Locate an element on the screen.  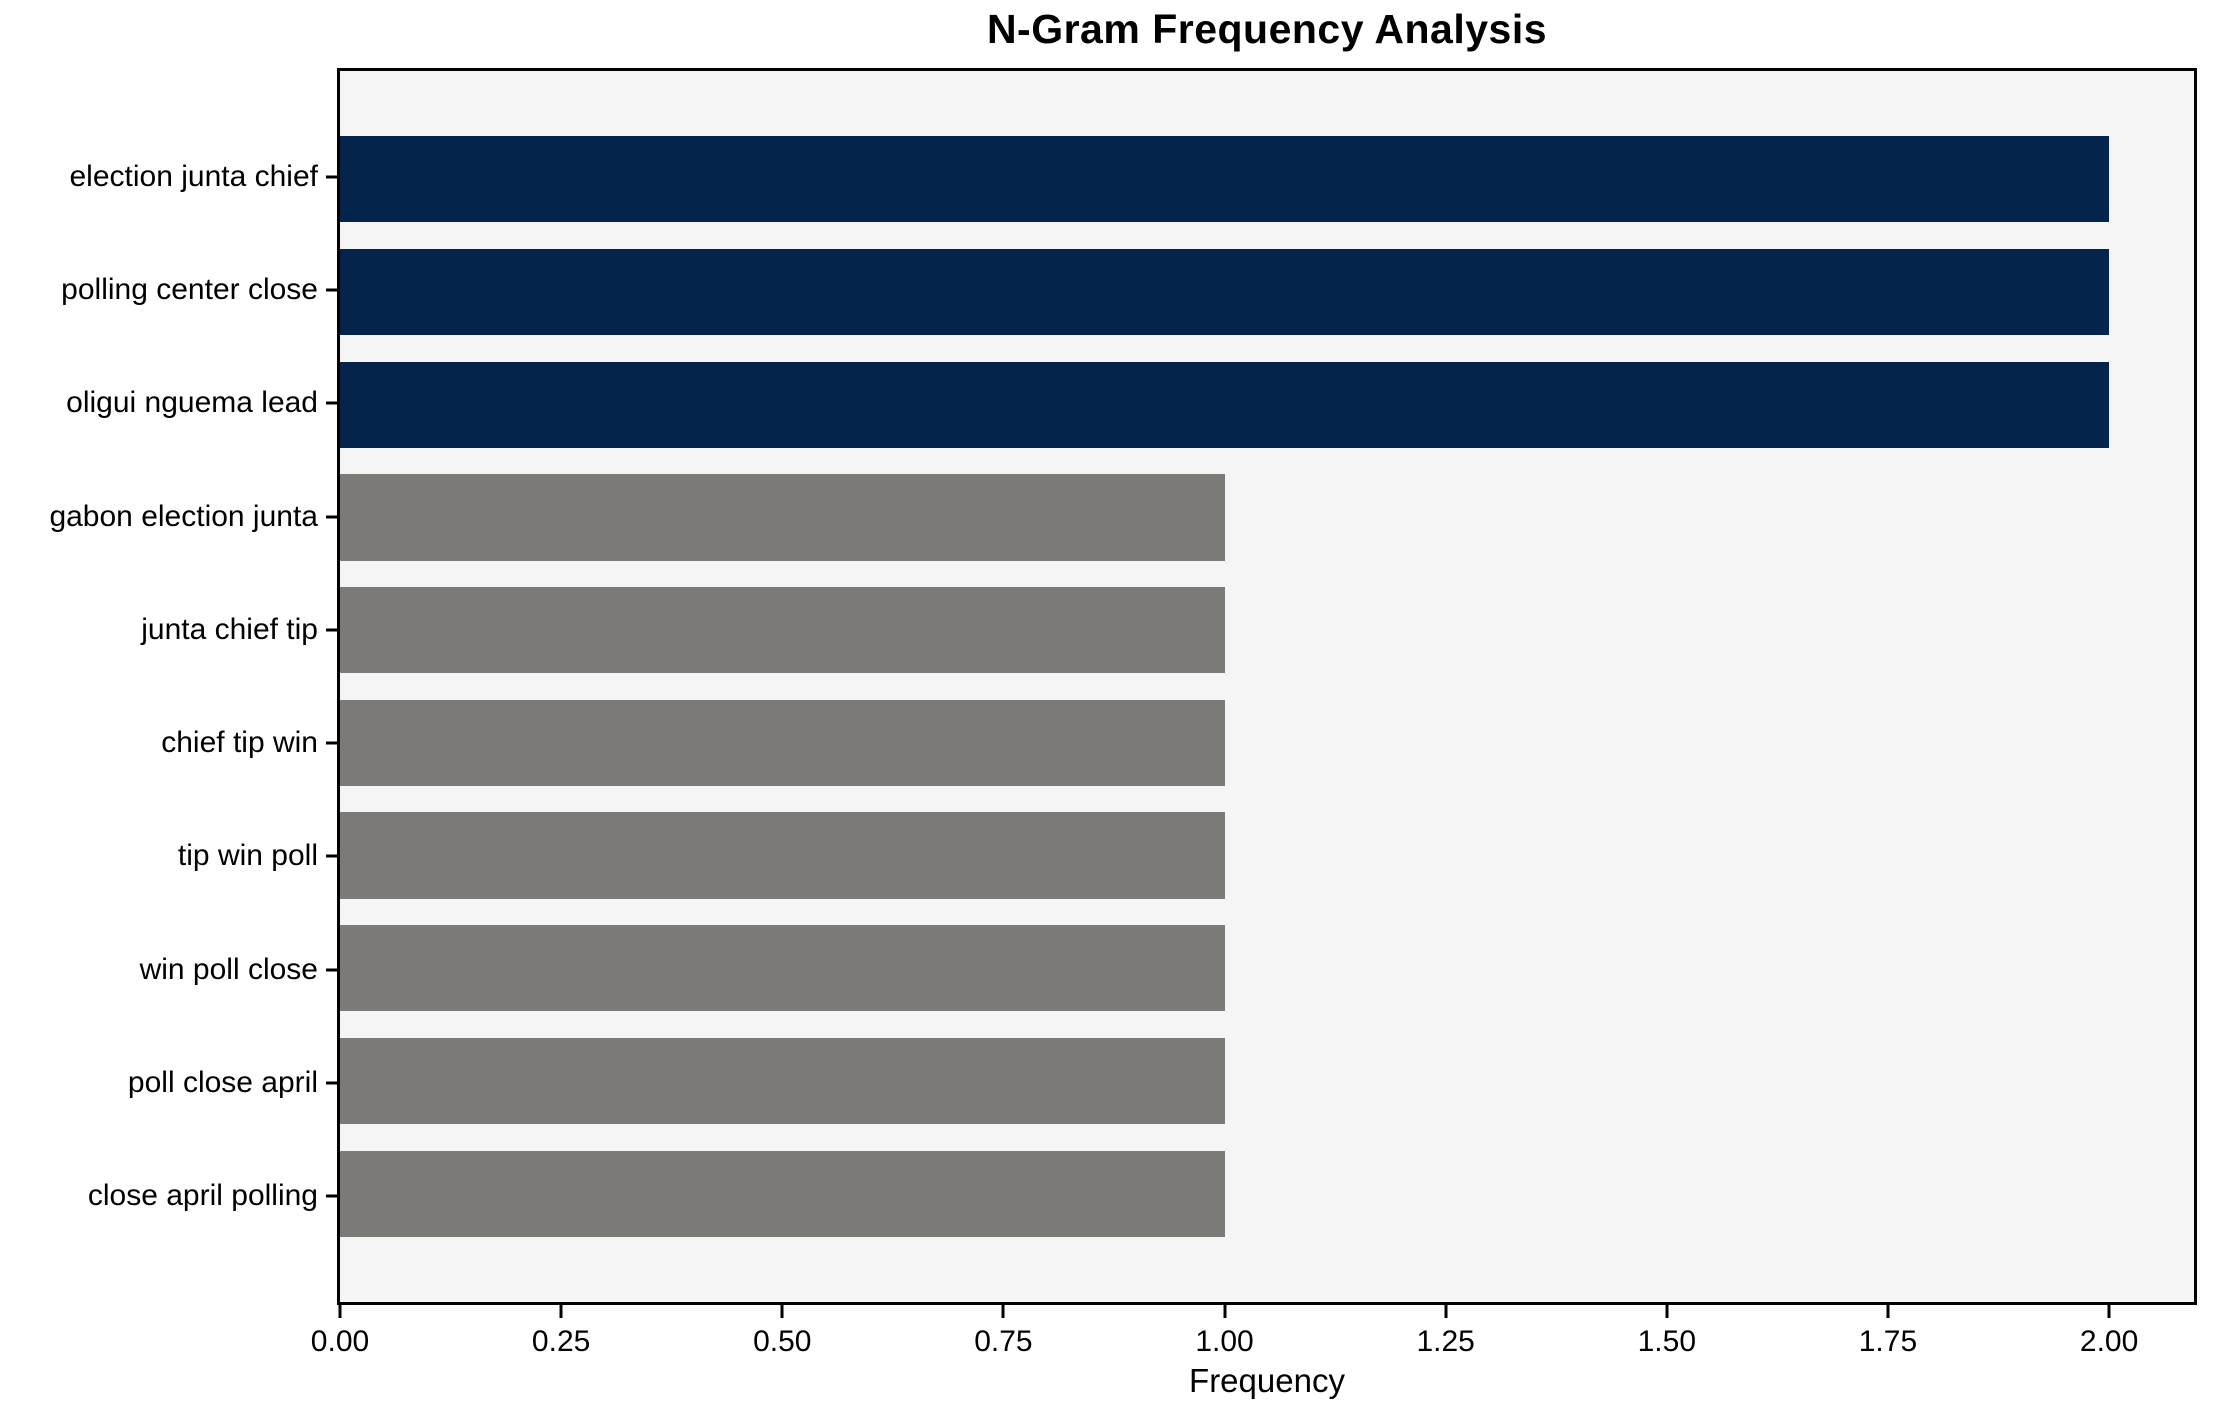
bar-oligui-nguema-lead is located at coordinates (1225, 404).